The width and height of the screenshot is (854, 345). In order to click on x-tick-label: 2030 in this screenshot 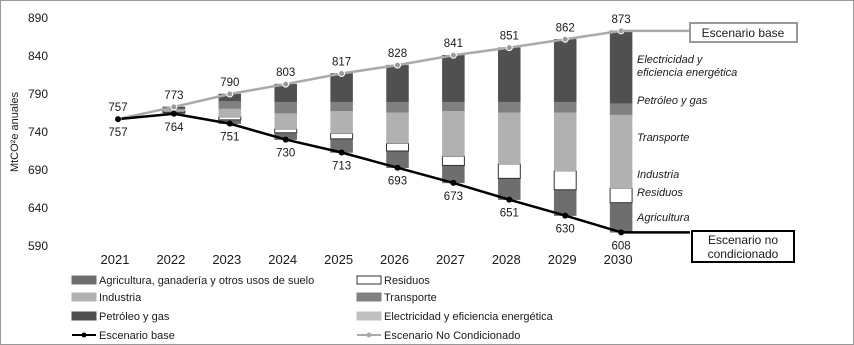, I will do `click(618, 259)`.